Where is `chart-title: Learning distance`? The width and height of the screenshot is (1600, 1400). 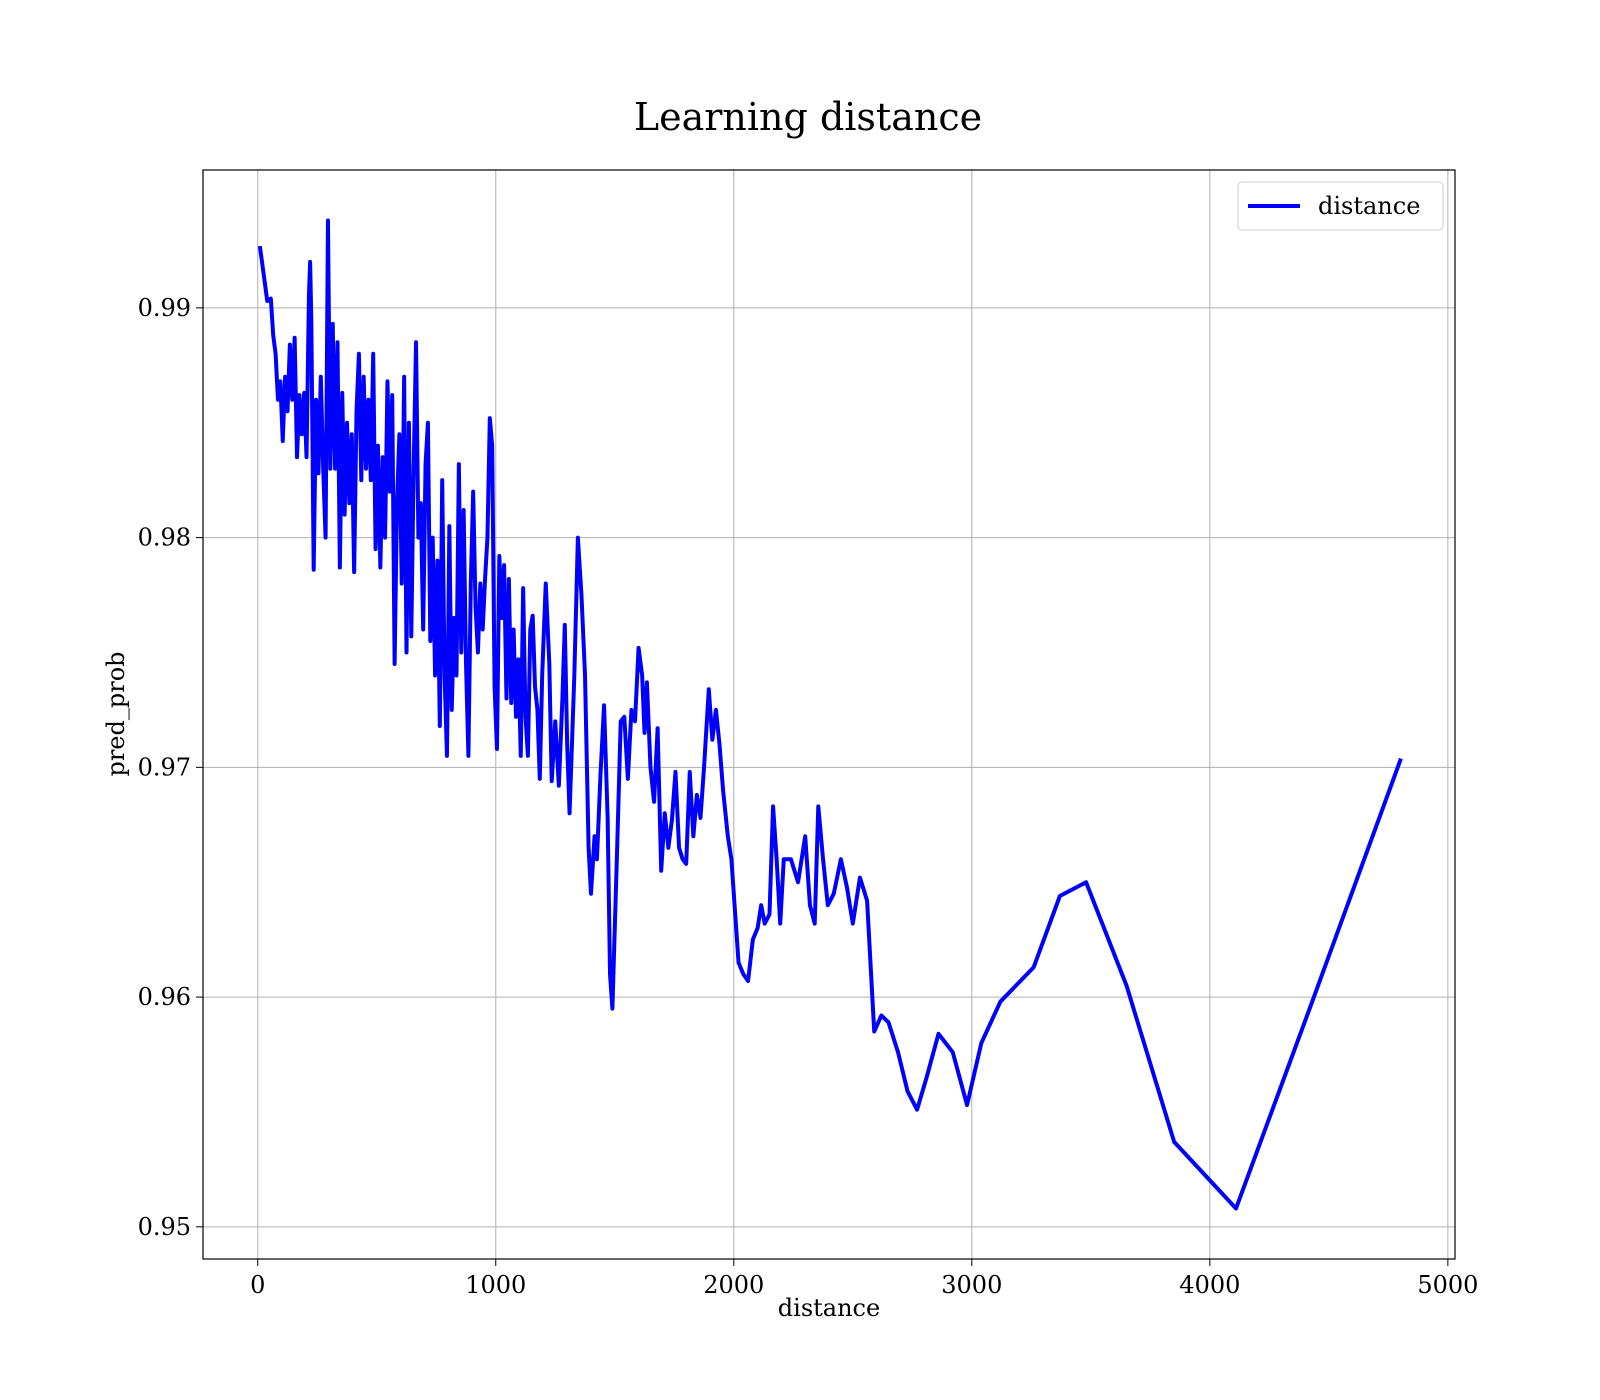 chart-title: Learning distance is located at coordinates (808, 117).